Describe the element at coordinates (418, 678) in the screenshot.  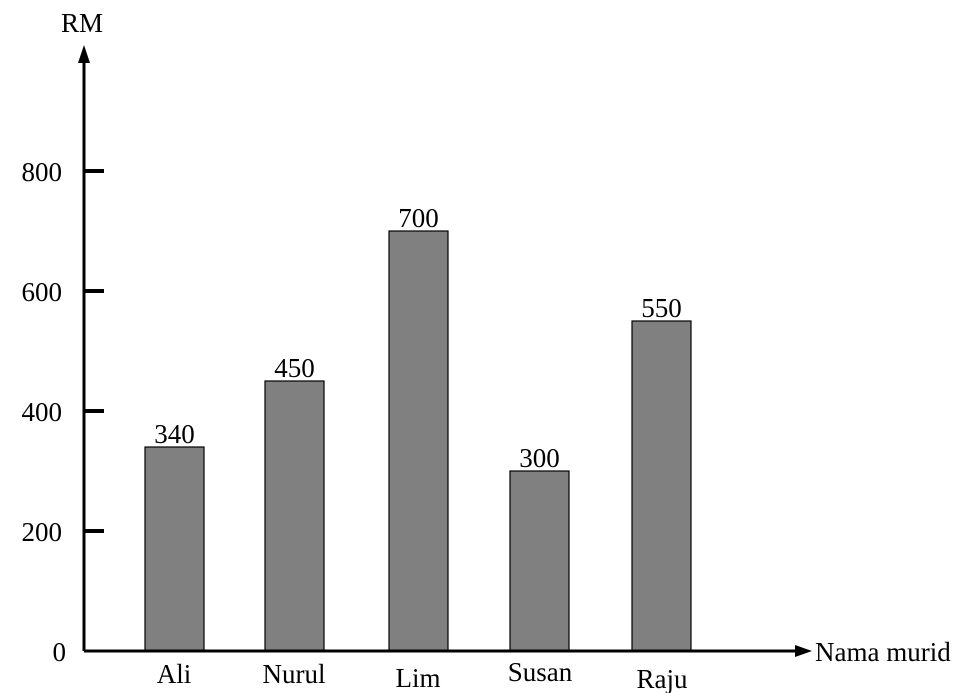
I see `x-category-label-lim: Lim` at that location.